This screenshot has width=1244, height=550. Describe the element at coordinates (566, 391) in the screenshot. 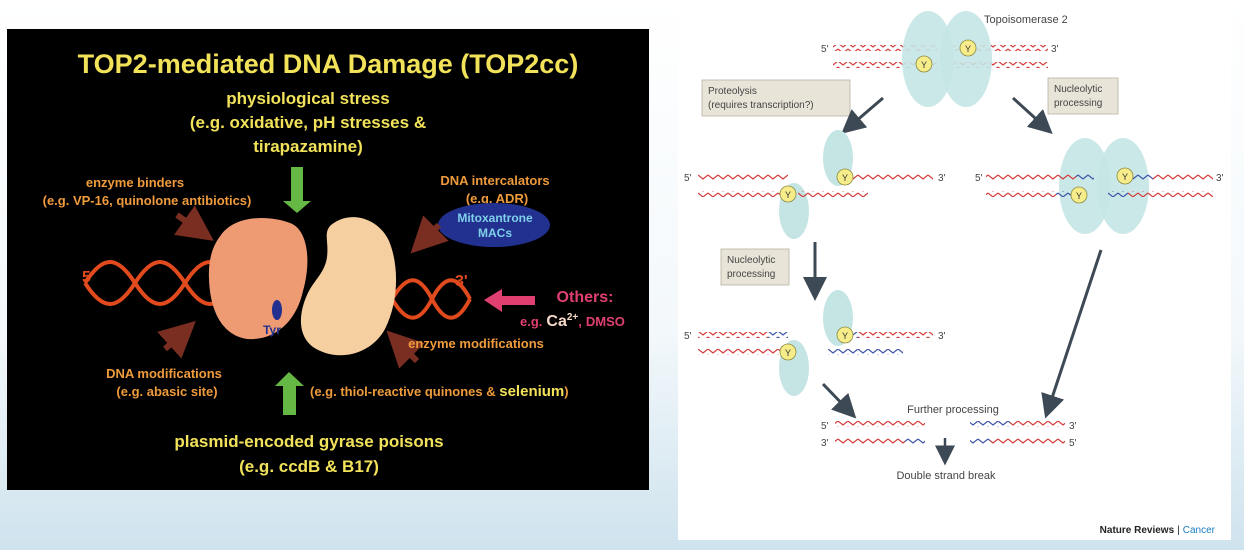

I see `enzyme-mod-close: )` at that location.